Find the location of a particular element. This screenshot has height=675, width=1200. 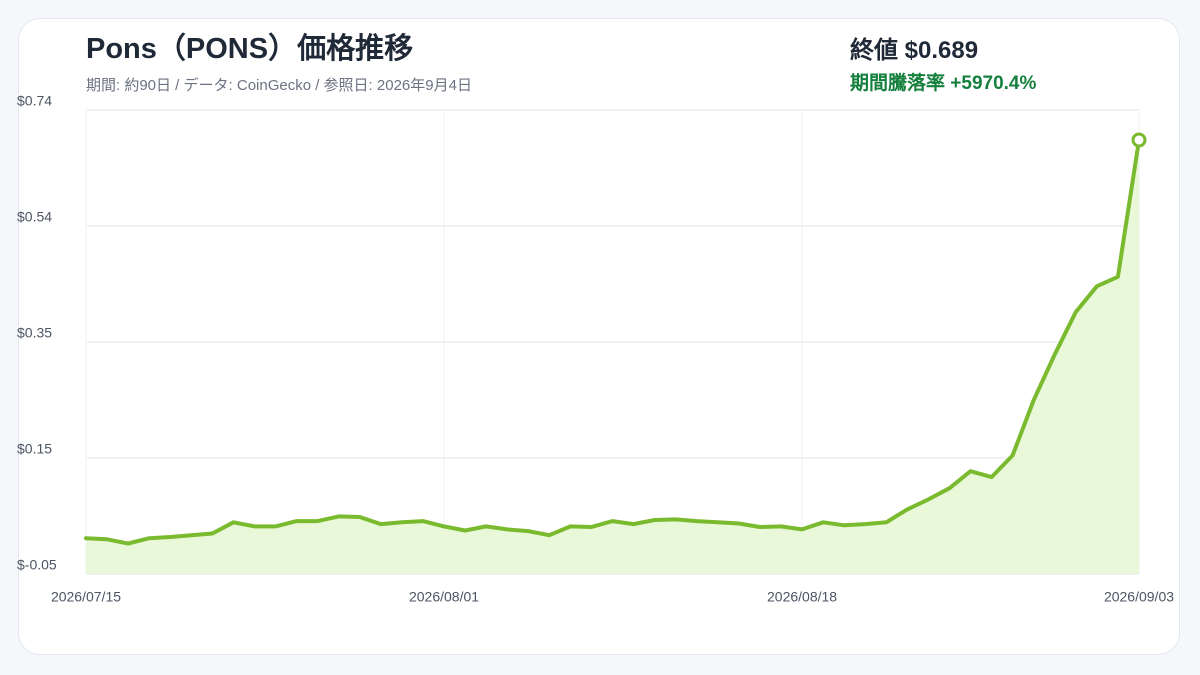

y-tick-label: $0.74 is located at coordinates (34, 101).